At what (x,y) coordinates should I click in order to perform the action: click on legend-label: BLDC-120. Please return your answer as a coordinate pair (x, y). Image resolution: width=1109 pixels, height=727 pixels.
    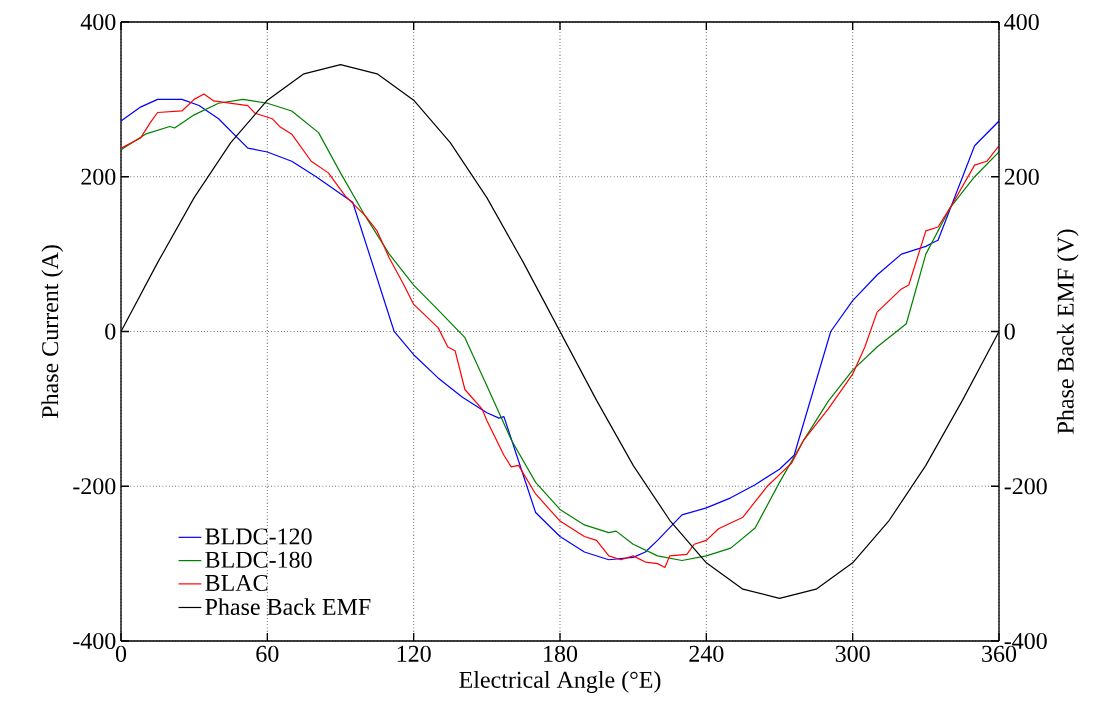
    Looking at the image, I should click on (258, 536).